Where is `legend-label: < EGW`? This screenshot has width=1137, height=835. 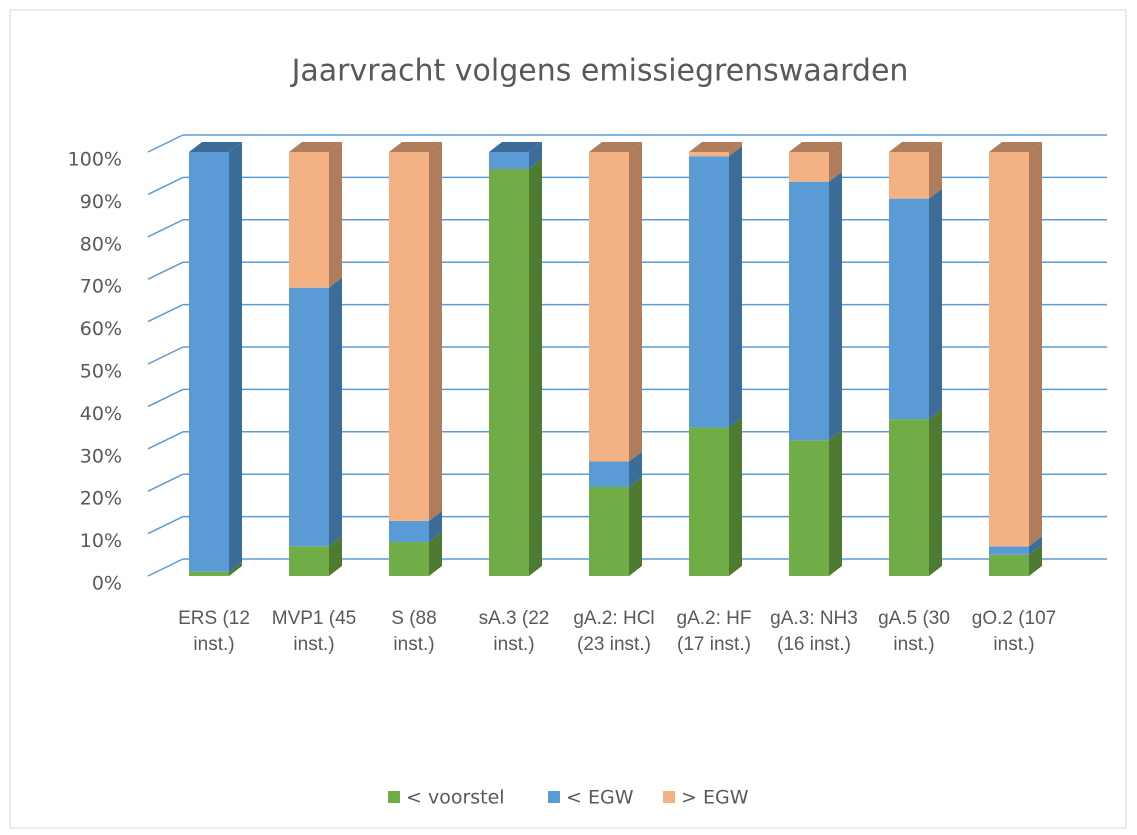
legend-label: < EGW is located at coordinates (600, 798).